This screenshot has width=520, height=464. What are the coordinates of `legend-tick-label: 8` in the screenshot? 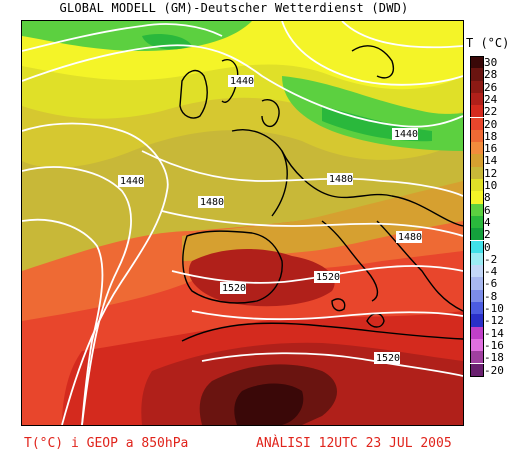 It's located at (487, 198).